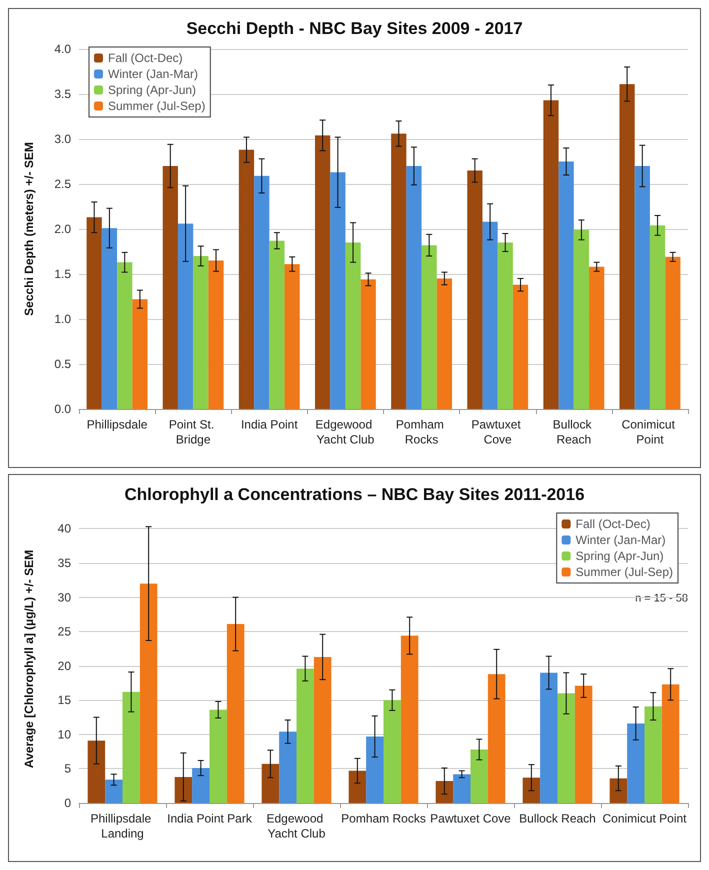  What do you see at coordinates (63, 364) in the screenshot?
I see `y-tick-label: 0.5` at bounding box center [63, 364].